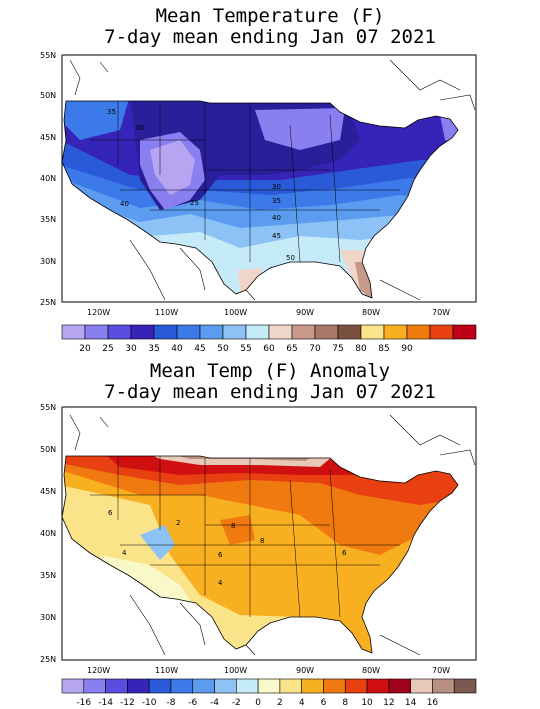  I want to click on top-contour-label: 45, so click(276, 236).